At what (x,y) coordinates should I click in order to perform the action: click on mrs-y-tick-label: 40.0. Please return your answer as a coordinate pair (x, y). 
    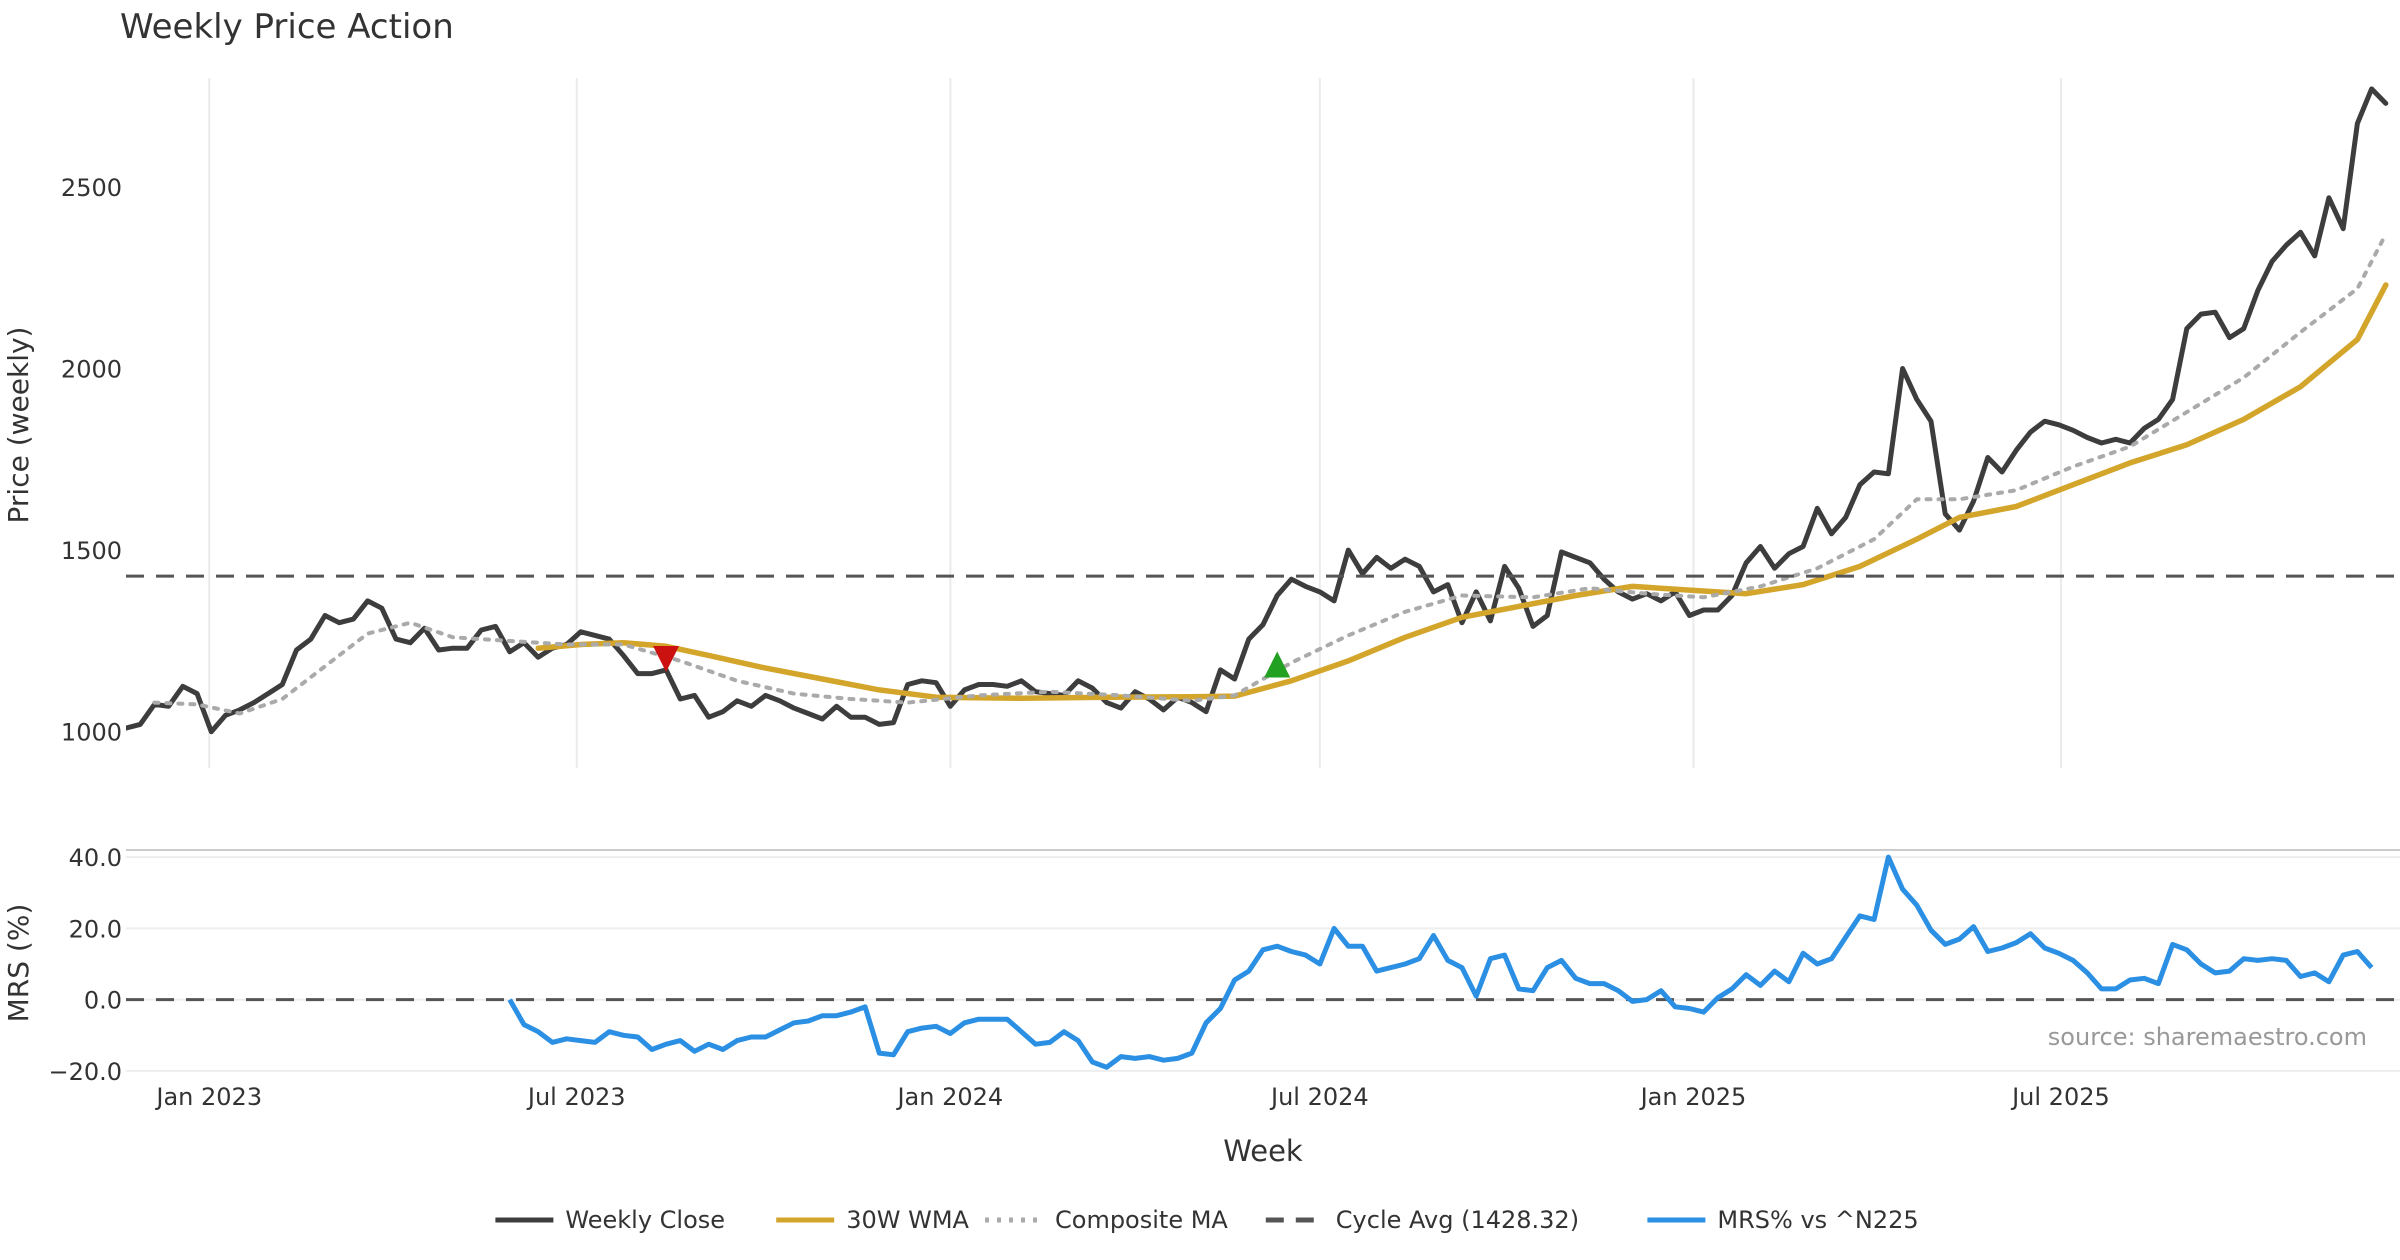
    Looking at the image, I should click on (95, 858).